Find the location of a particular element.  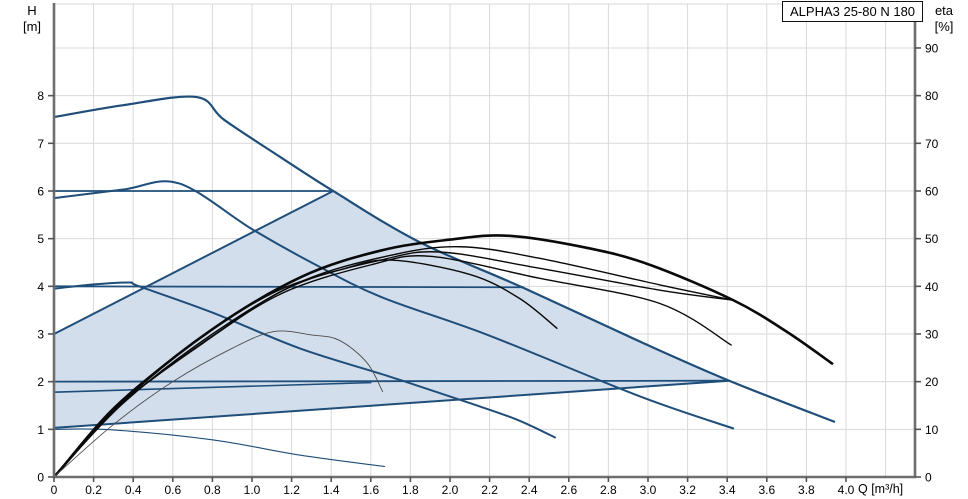

h-tick-label: 5 is located at coordinates (40, 239).